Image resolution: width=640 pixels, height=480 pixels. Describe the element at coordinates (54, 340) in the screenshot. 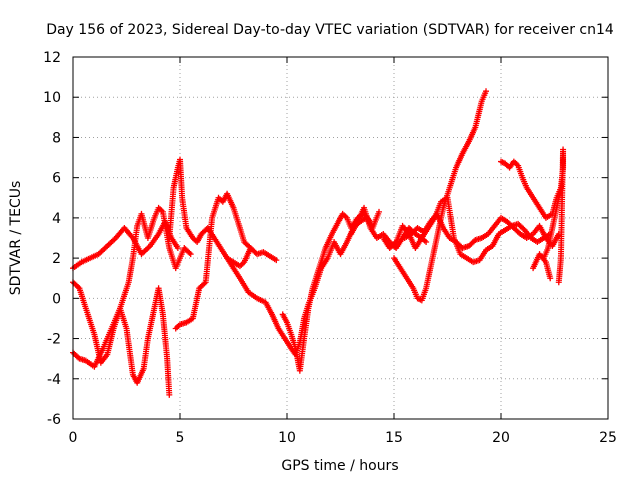

I see `y-tick-label: -2` at that location.